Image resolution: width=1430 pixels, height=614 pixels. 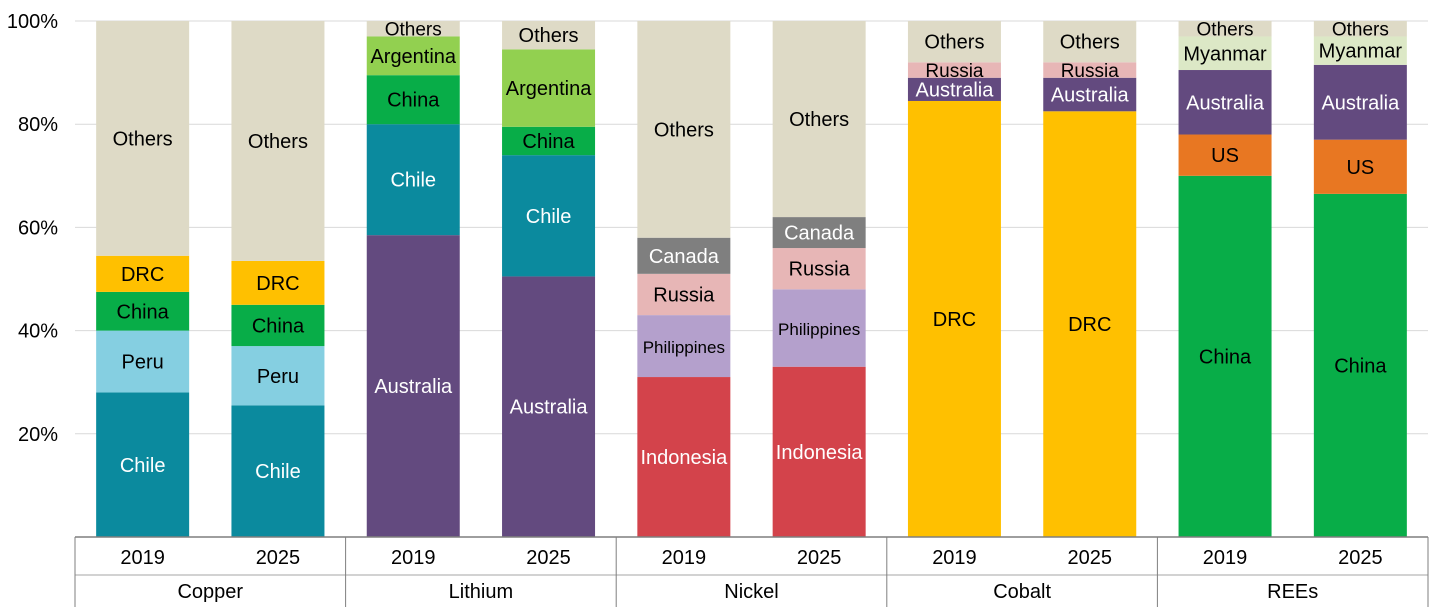 I want to click on bar-segment-rees-2019-china, so click(x=1225, y=356).